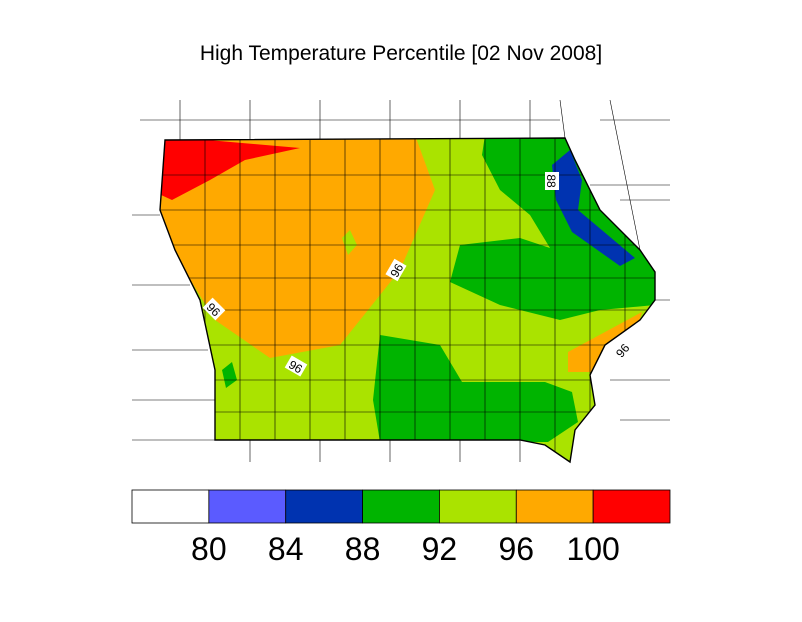 The width and height of the screenshot is (802, 622). What do you see at coordinates (592, 549) in the screenshot?
I see `colorbar-tick-label: 100` at bounding box center [592, 549].